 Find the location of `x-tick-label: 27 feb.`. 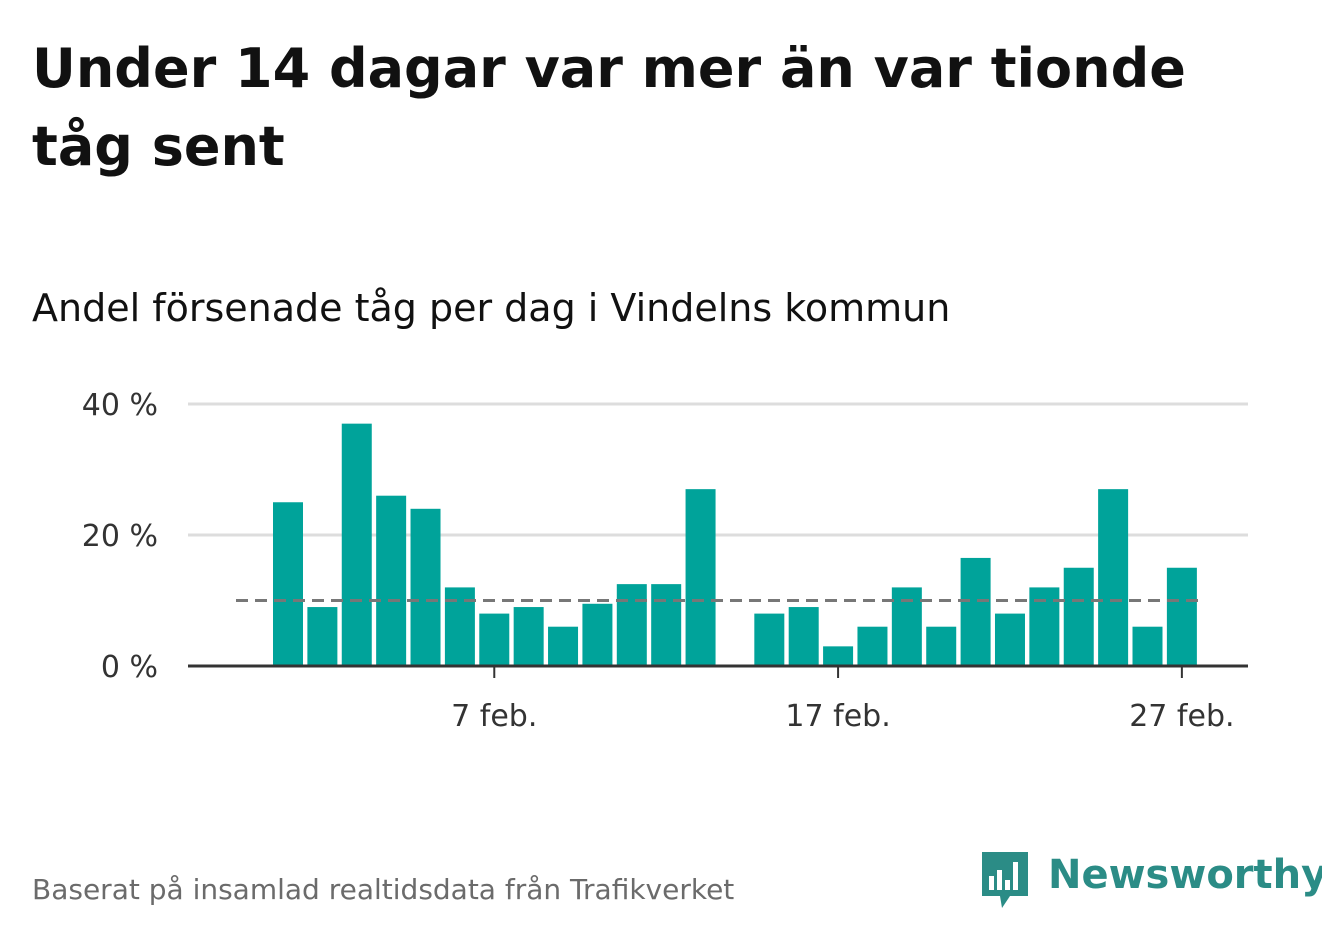

x-tick-label: 27 feb. is located at coordinates (1181, 716).